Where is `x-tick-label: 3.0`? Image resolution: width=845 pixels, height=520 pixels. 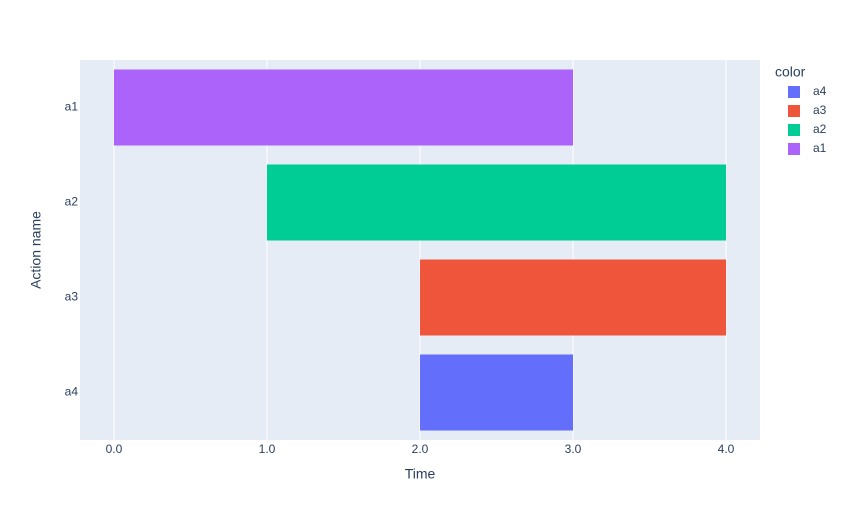 x-tick-label: 3.0 is located at coordinates (573, 449).